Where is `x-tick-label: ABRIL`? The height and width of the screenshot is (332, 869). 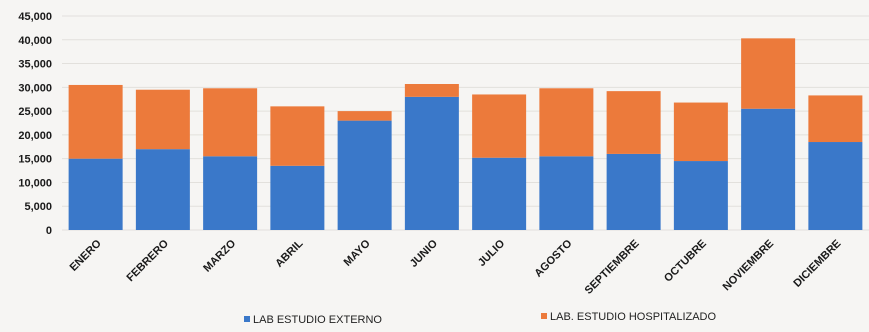
x-tick-label: ABRIL is located at coordinates (289, 253).